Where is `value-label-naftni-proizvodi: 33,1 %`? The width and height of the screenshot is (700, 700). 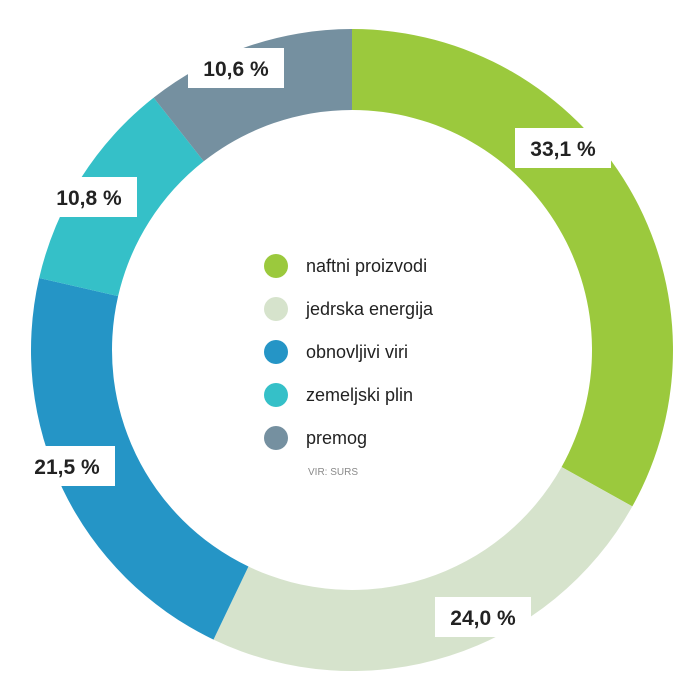 value-label-naftni-proizvodi: 33,1 % is located at coordinates (563, 148).